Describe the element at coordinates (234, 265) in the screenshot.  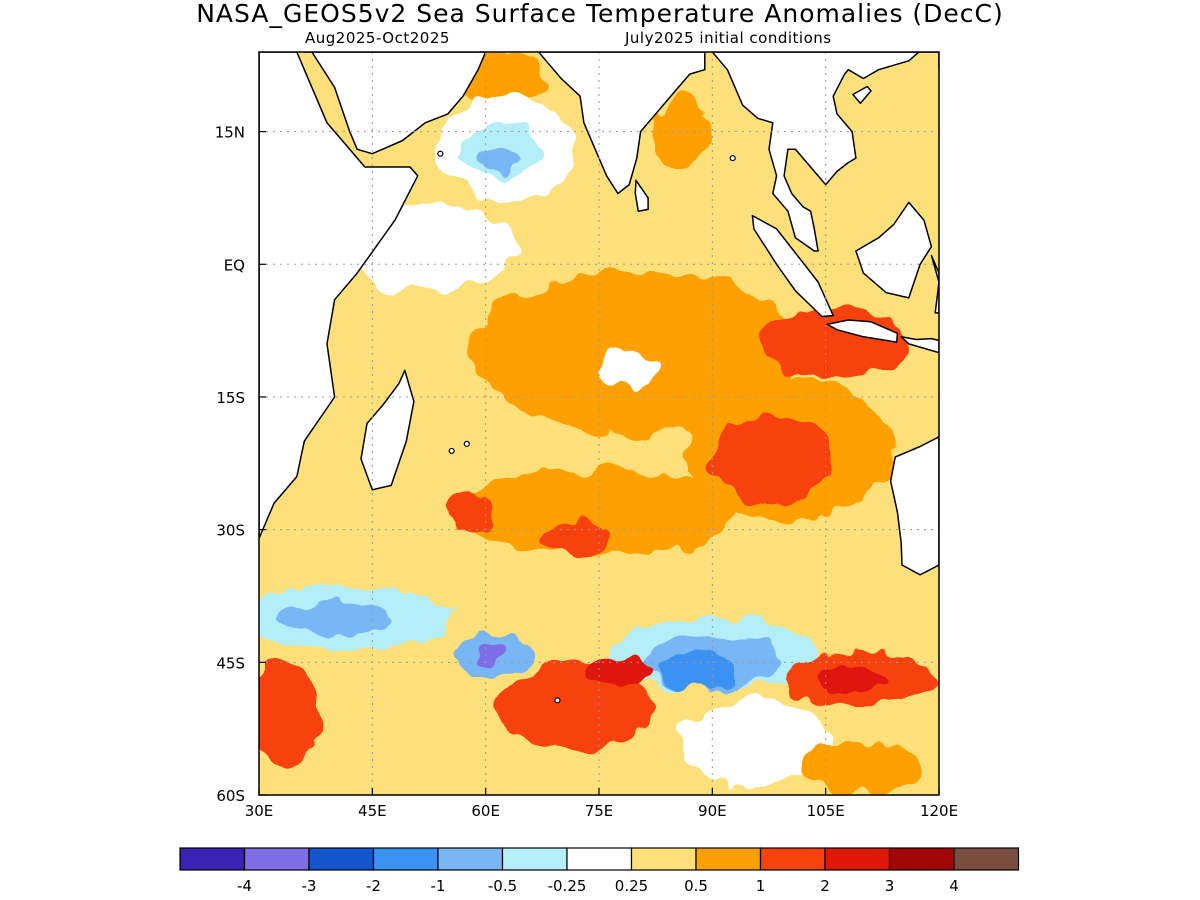
I see `lat-tick-label: EQ` at that location.